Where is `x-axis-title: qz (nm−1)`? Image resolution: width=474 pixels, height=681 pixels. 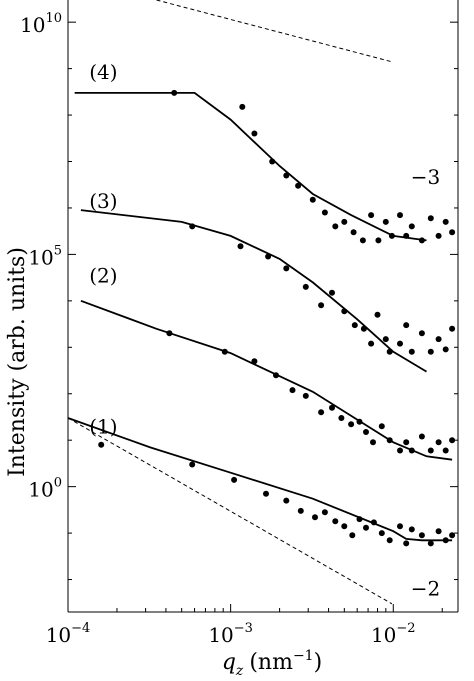
x-axis-title: qz (nm−1) is located at coordinates (272, 663).